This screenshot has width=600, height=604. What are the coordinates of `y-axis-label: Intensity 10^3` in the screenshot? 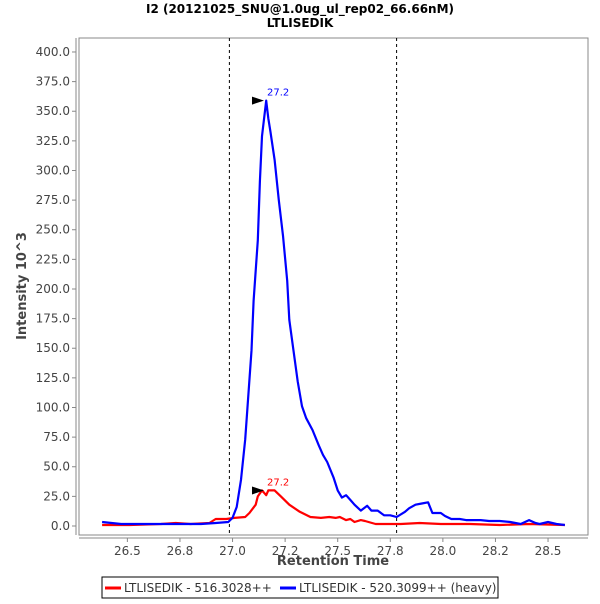 It's located at (22, 286).